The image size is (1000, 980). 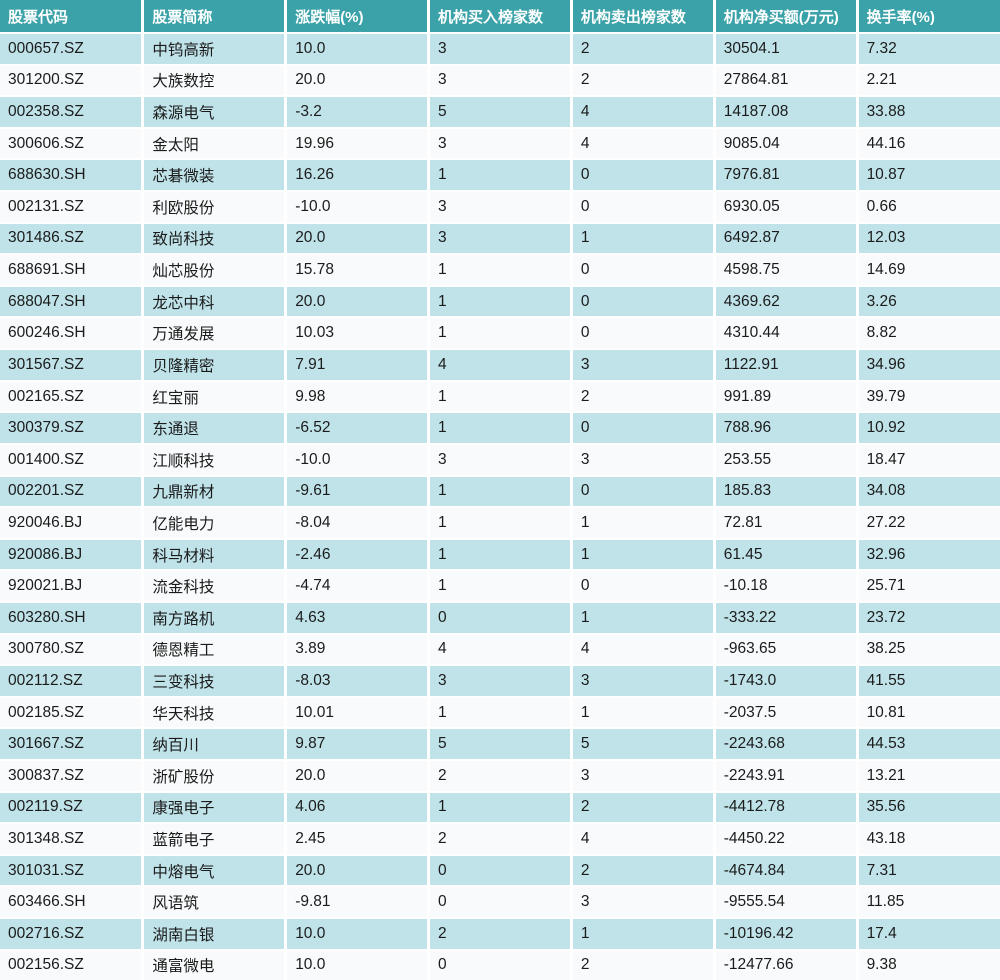 I want to click on table-row: 002156.SZ 通富微电 10.0 0 2 -12477.66 9.38, so click(x=500, y=964).